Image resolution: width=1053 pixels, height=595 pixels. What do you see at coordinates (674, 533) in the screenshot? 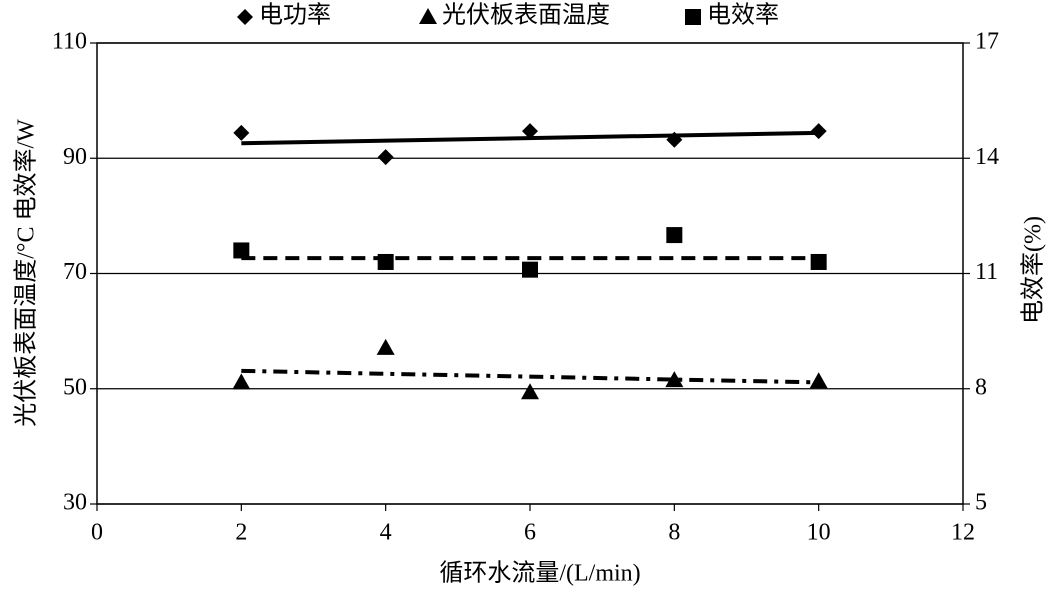
I see `x-tick-label: 8` at bounding box center [674, 533].